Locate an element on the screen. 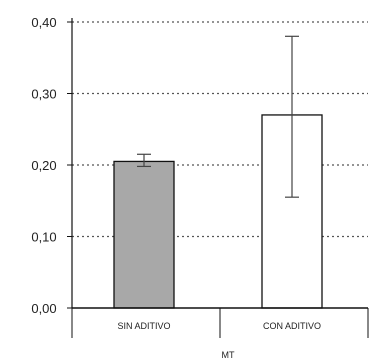 This screenshot has width=370, height=362. y-tick-label: 0,00 is located at coordinates (43, 308).